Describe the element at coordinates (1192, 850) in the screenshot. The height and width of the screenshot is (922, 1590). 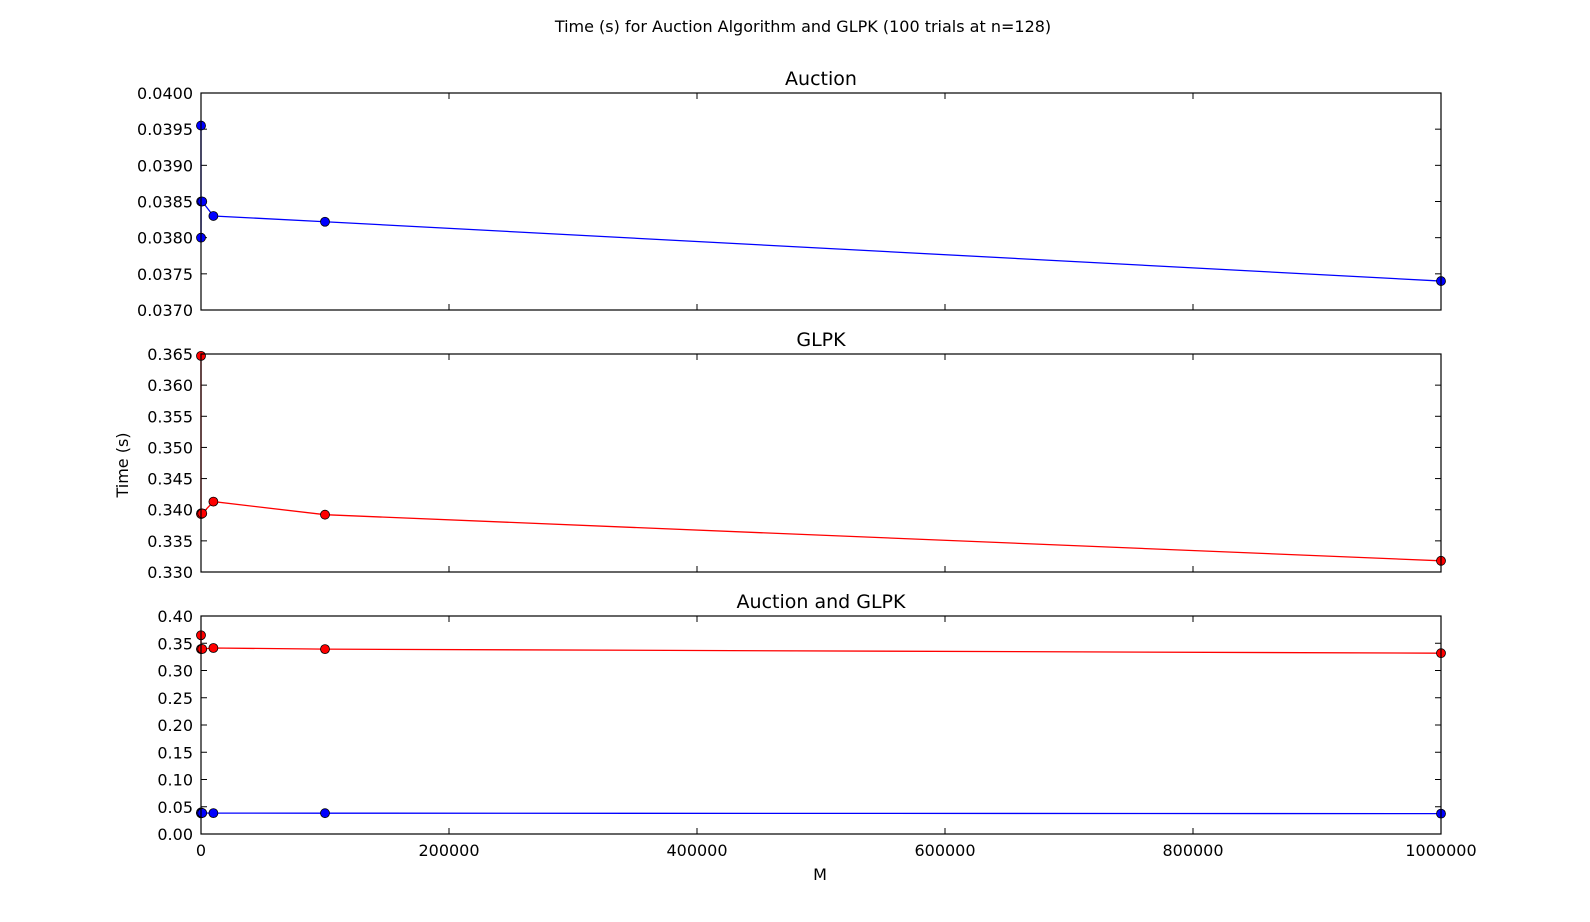
I see `x-tick-label: 800000` at that location.